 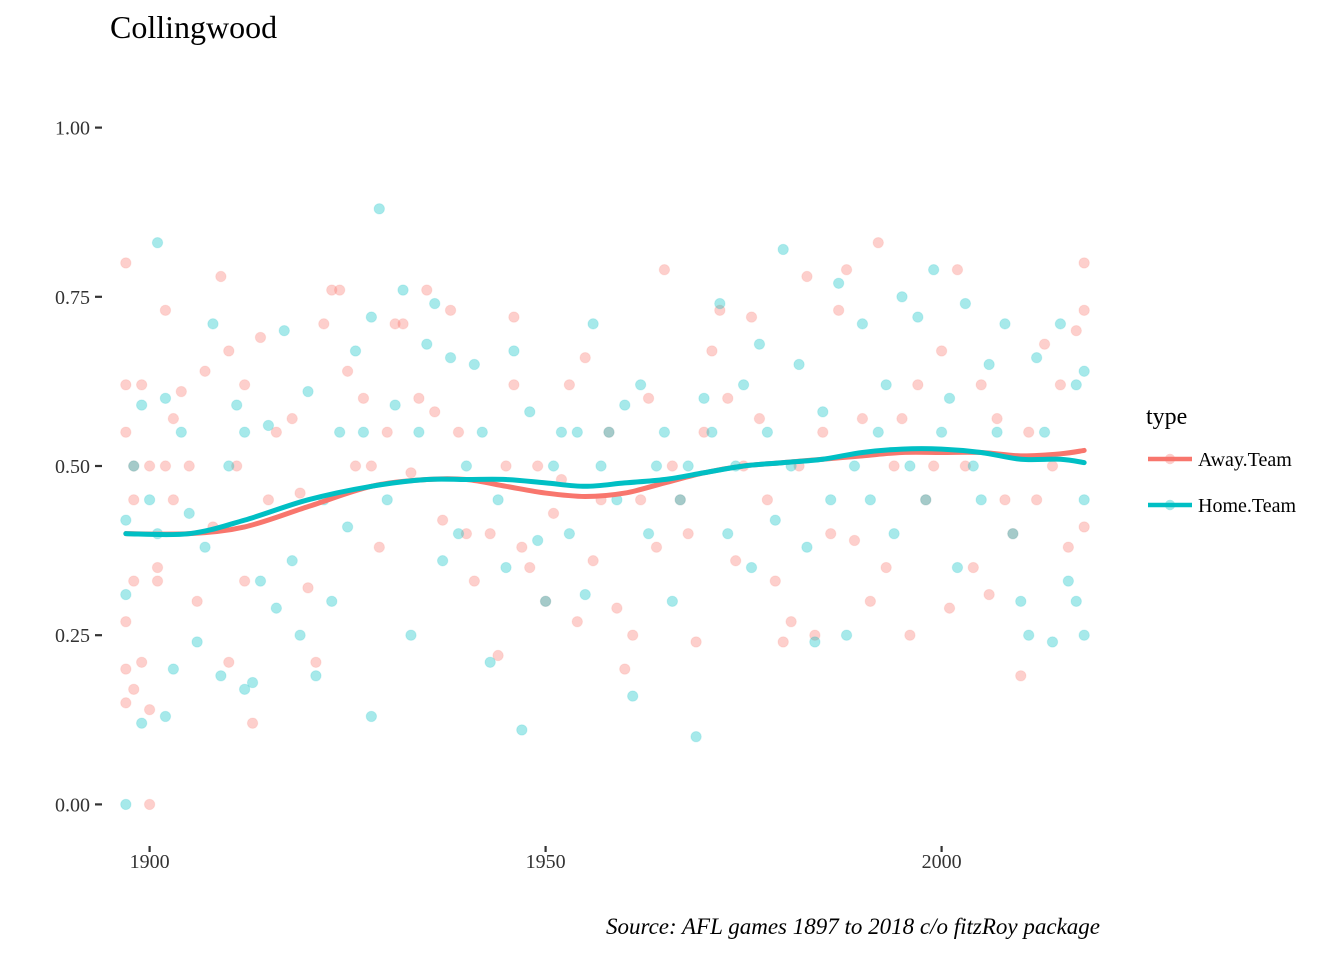 What do you see at coordinates (942, 862) in the screenshot?
I see `x-tick-label: 2000` at bounding box center [942, 862].